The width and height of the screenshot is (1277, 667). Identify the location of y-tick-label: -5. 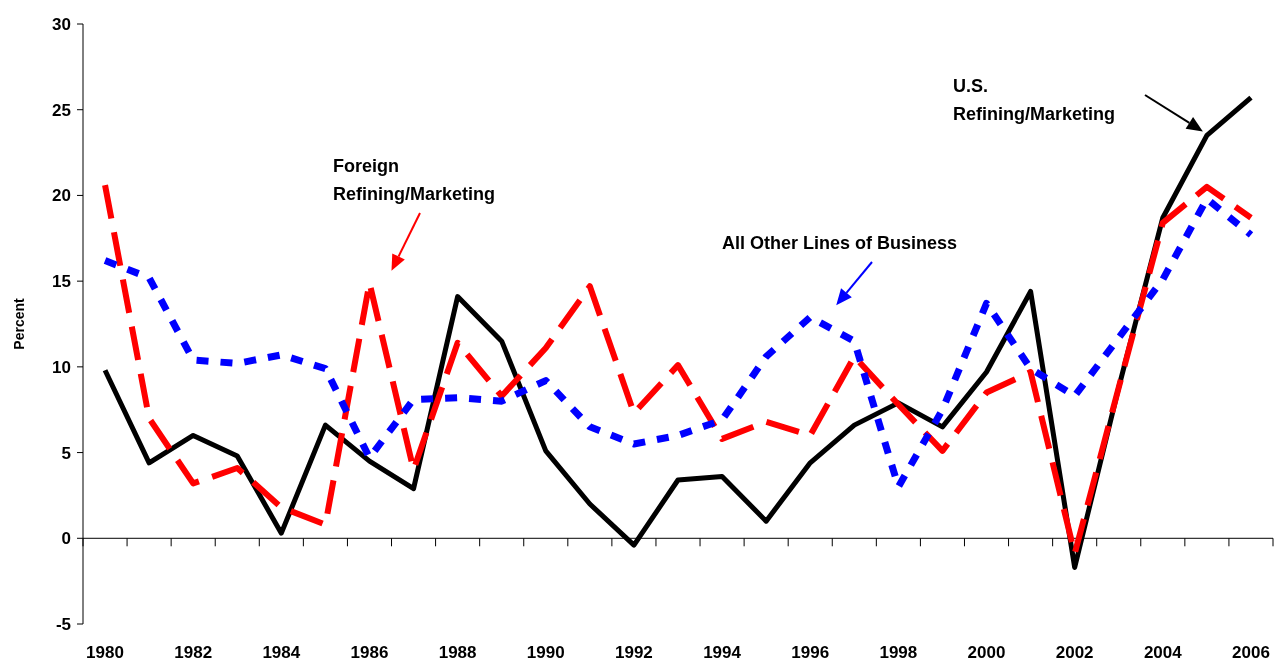
(63, 624).